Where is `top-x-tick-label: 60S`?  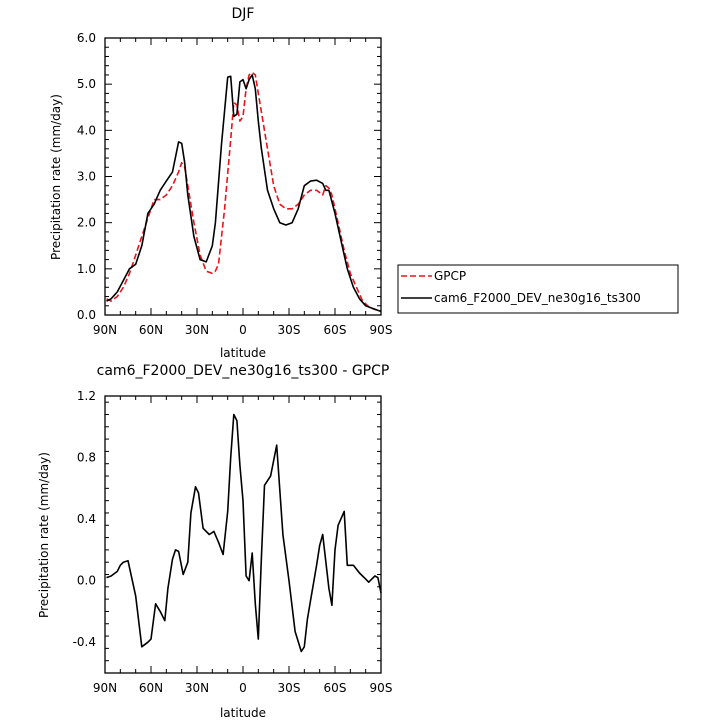
top-x-tick-label: 60S is located at coordinates (335, 330).